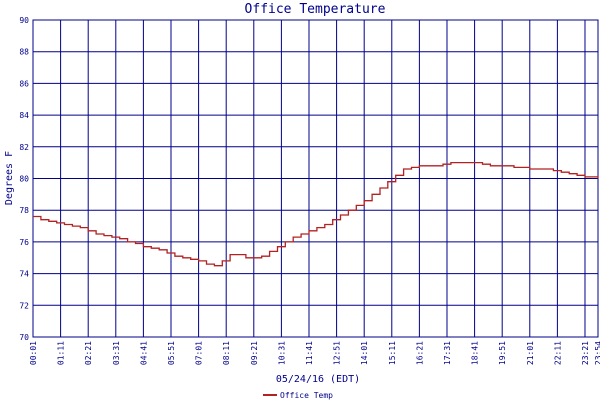  What do you see at coordinates (502, 353) in the screenshot?
I see `x-tick-label: 19:51` at bounding box center [502, 353].